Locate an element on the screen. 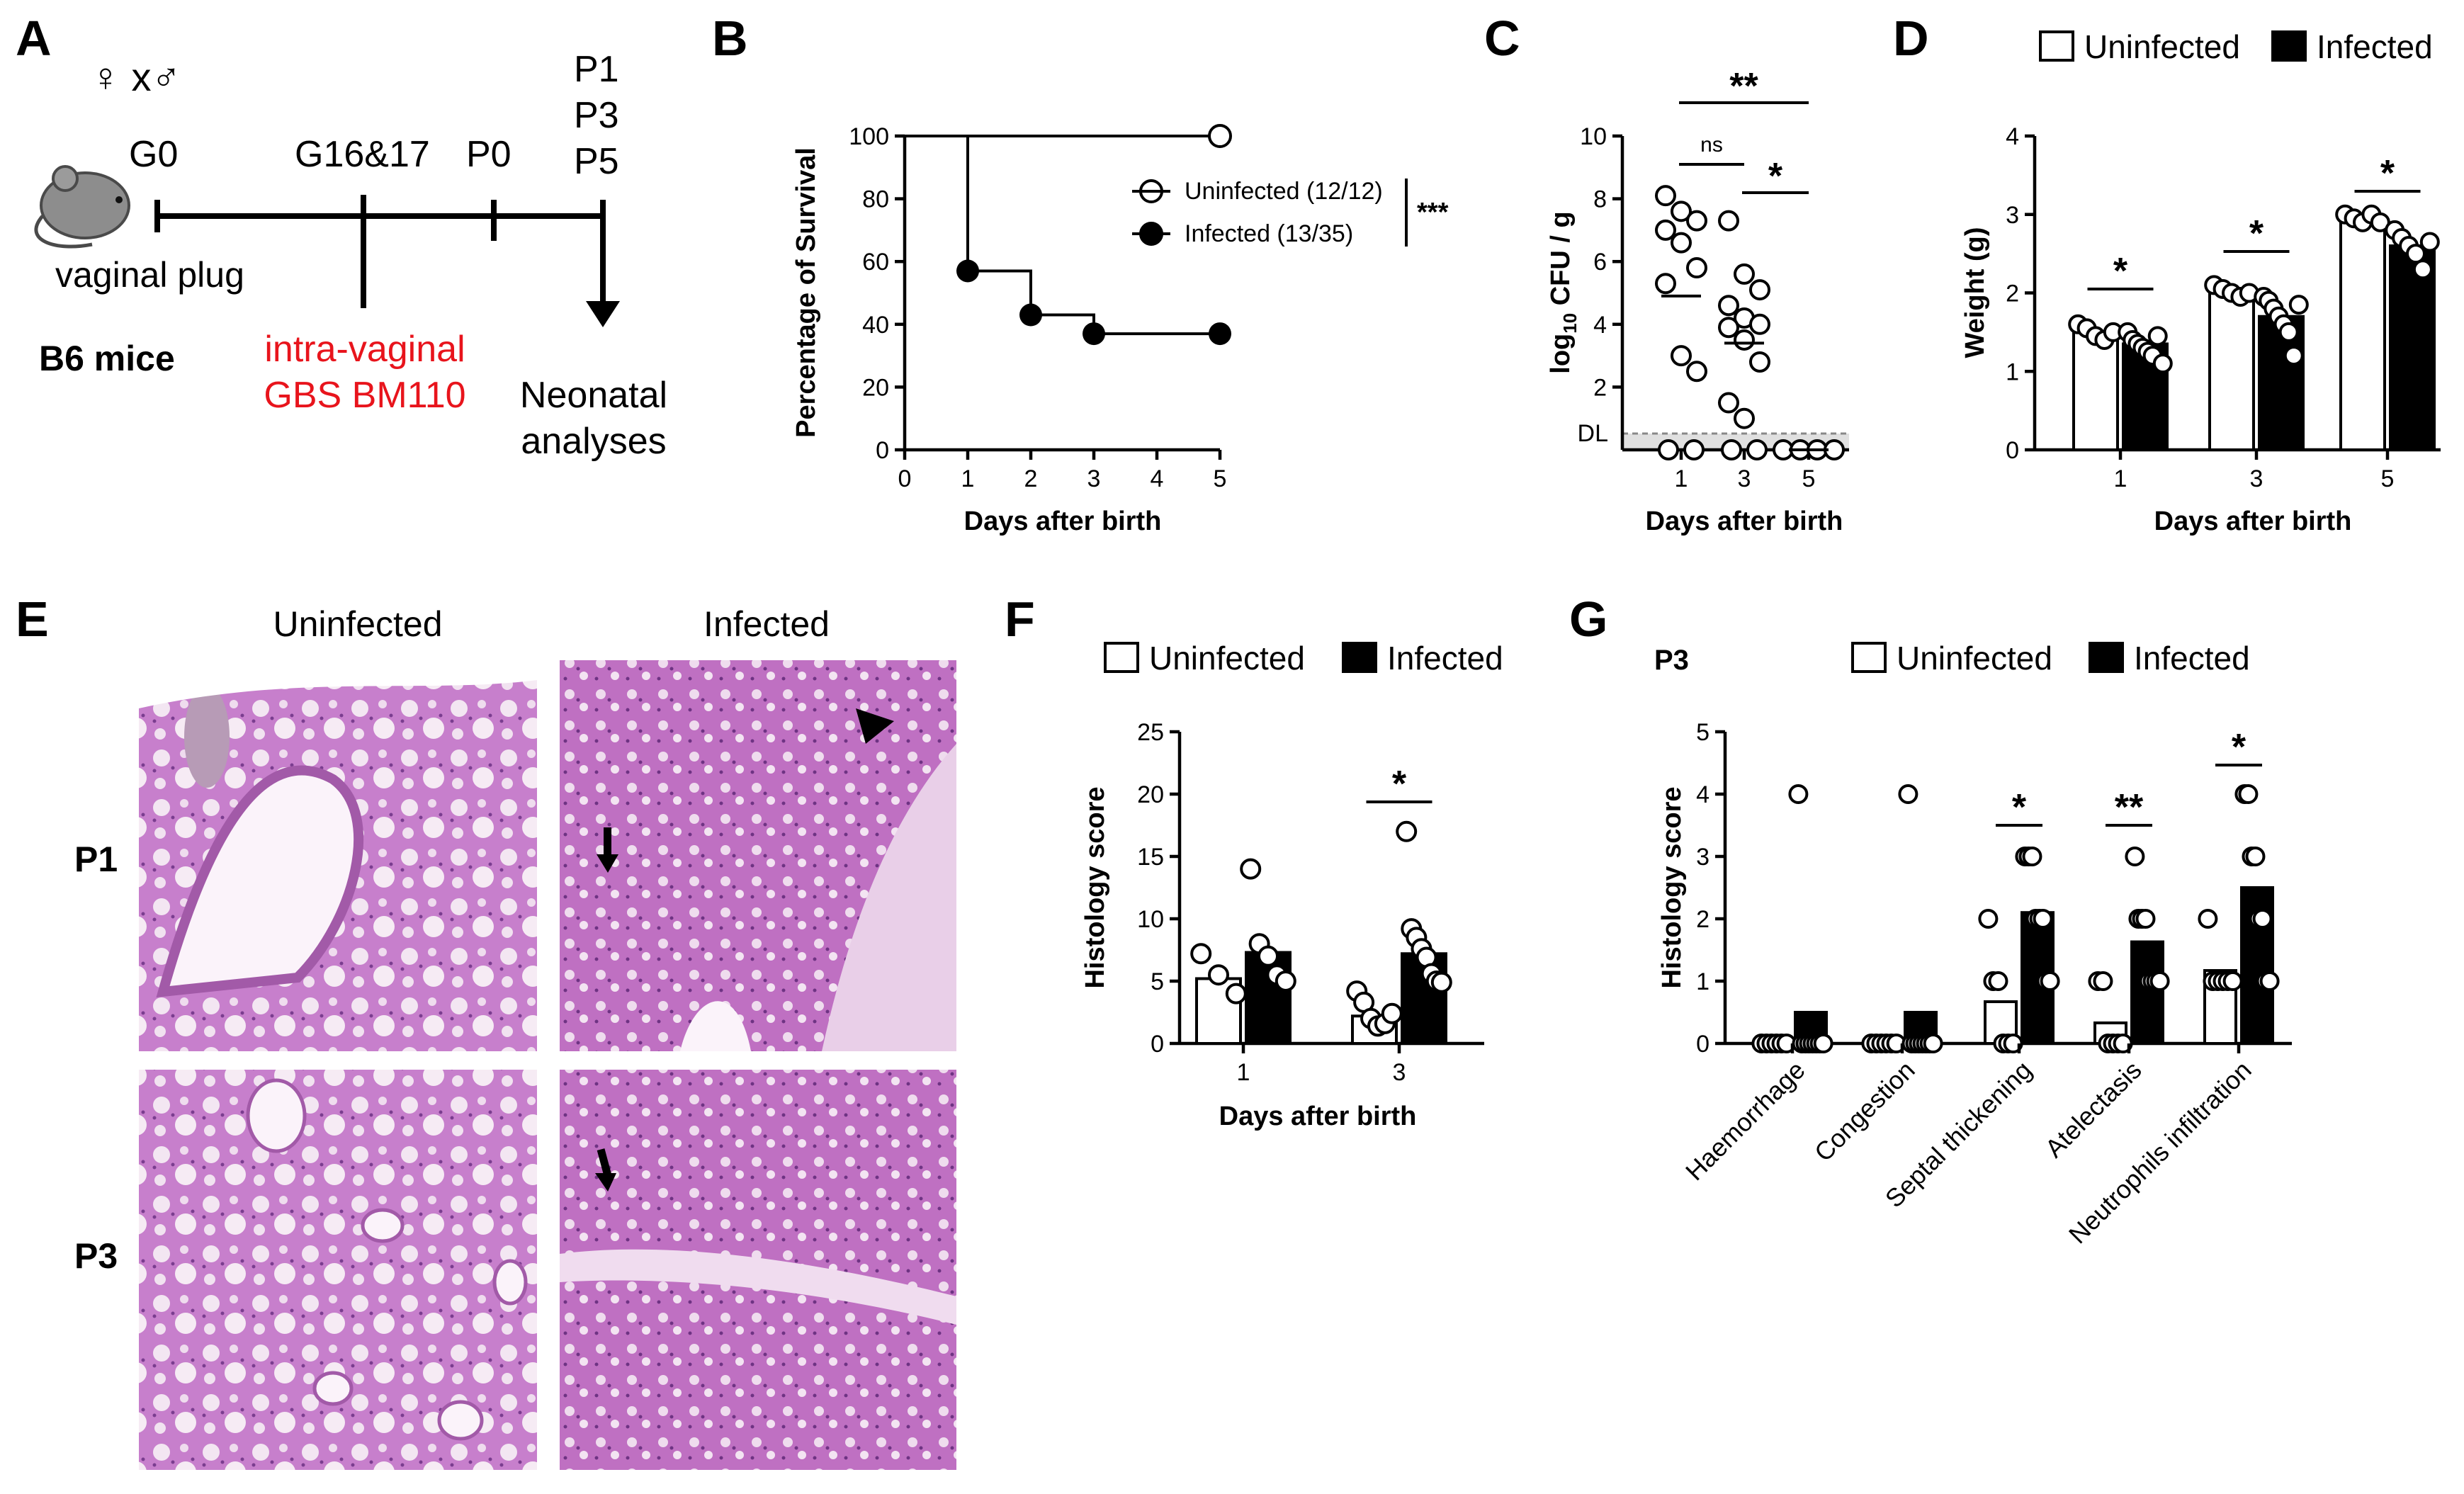  tick-label-dl: DL is located at coordinates (1593, 433).